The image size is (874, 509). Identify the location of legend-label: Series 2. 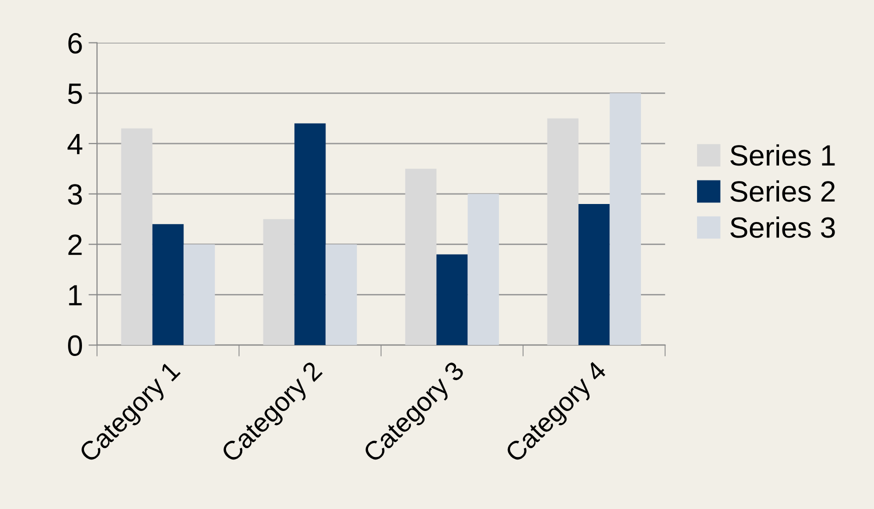
(782, 191).